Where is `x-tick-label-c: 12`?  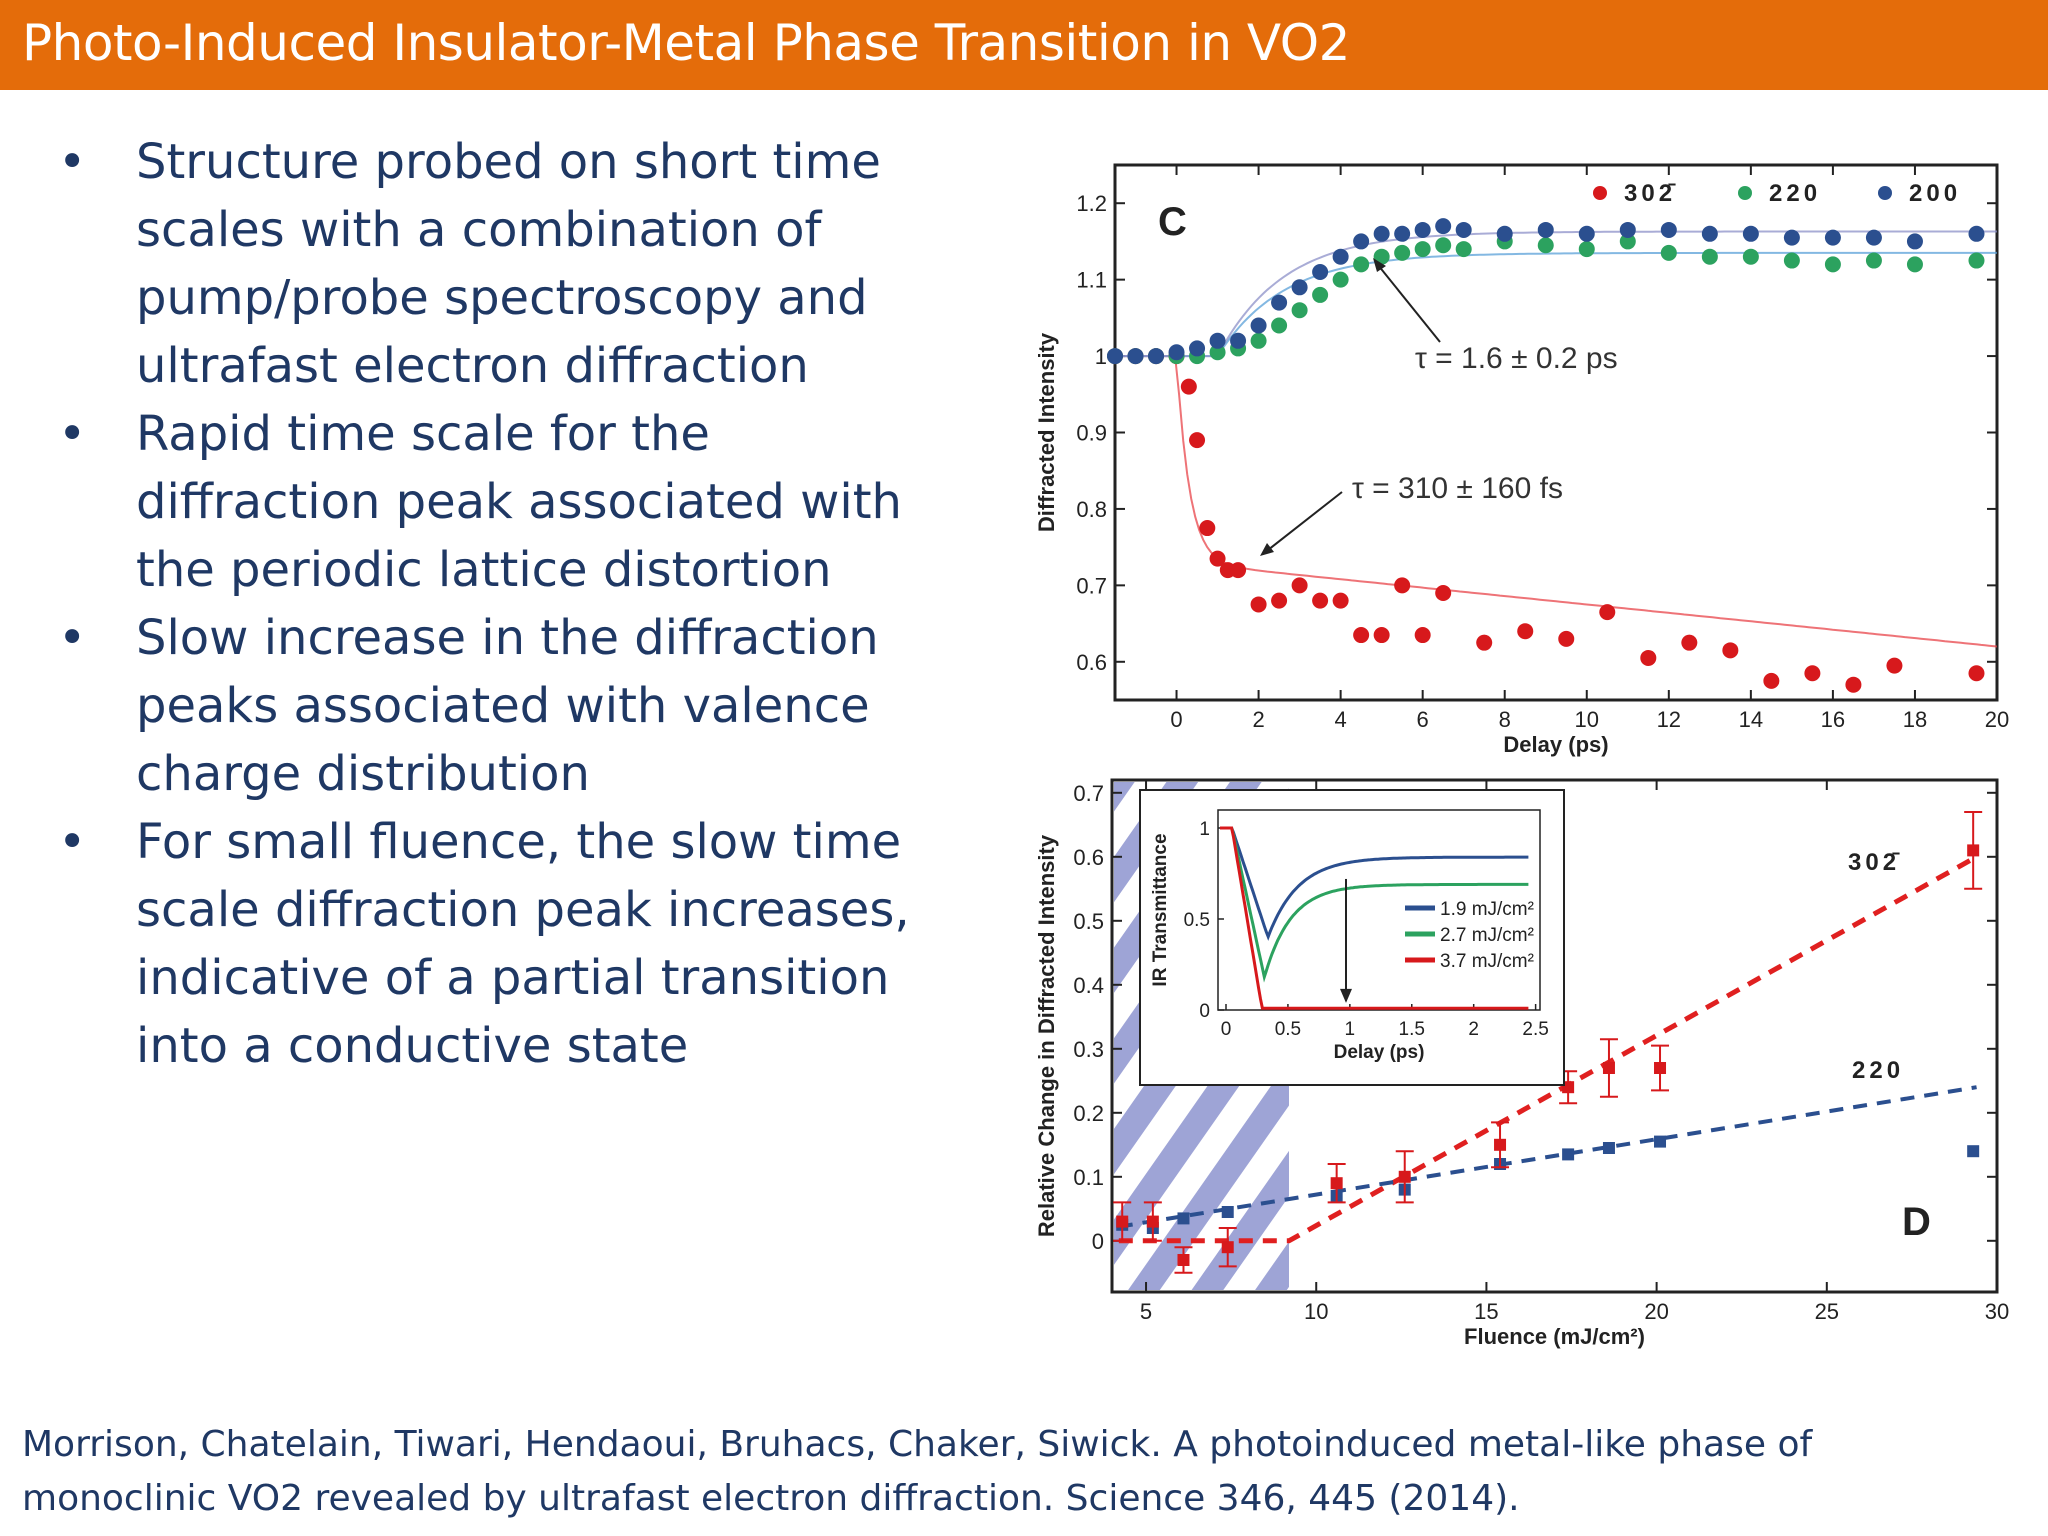 x-tick-label-c: 12 is located at coordinates (1669, 719).